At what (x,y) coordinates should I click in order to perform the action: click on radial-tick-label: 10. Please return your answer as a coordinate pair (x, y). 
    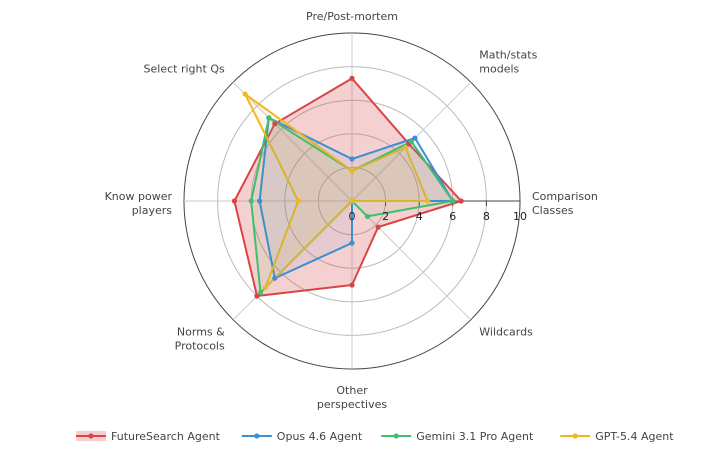
    Looking at the image, I should click on (520, 216).